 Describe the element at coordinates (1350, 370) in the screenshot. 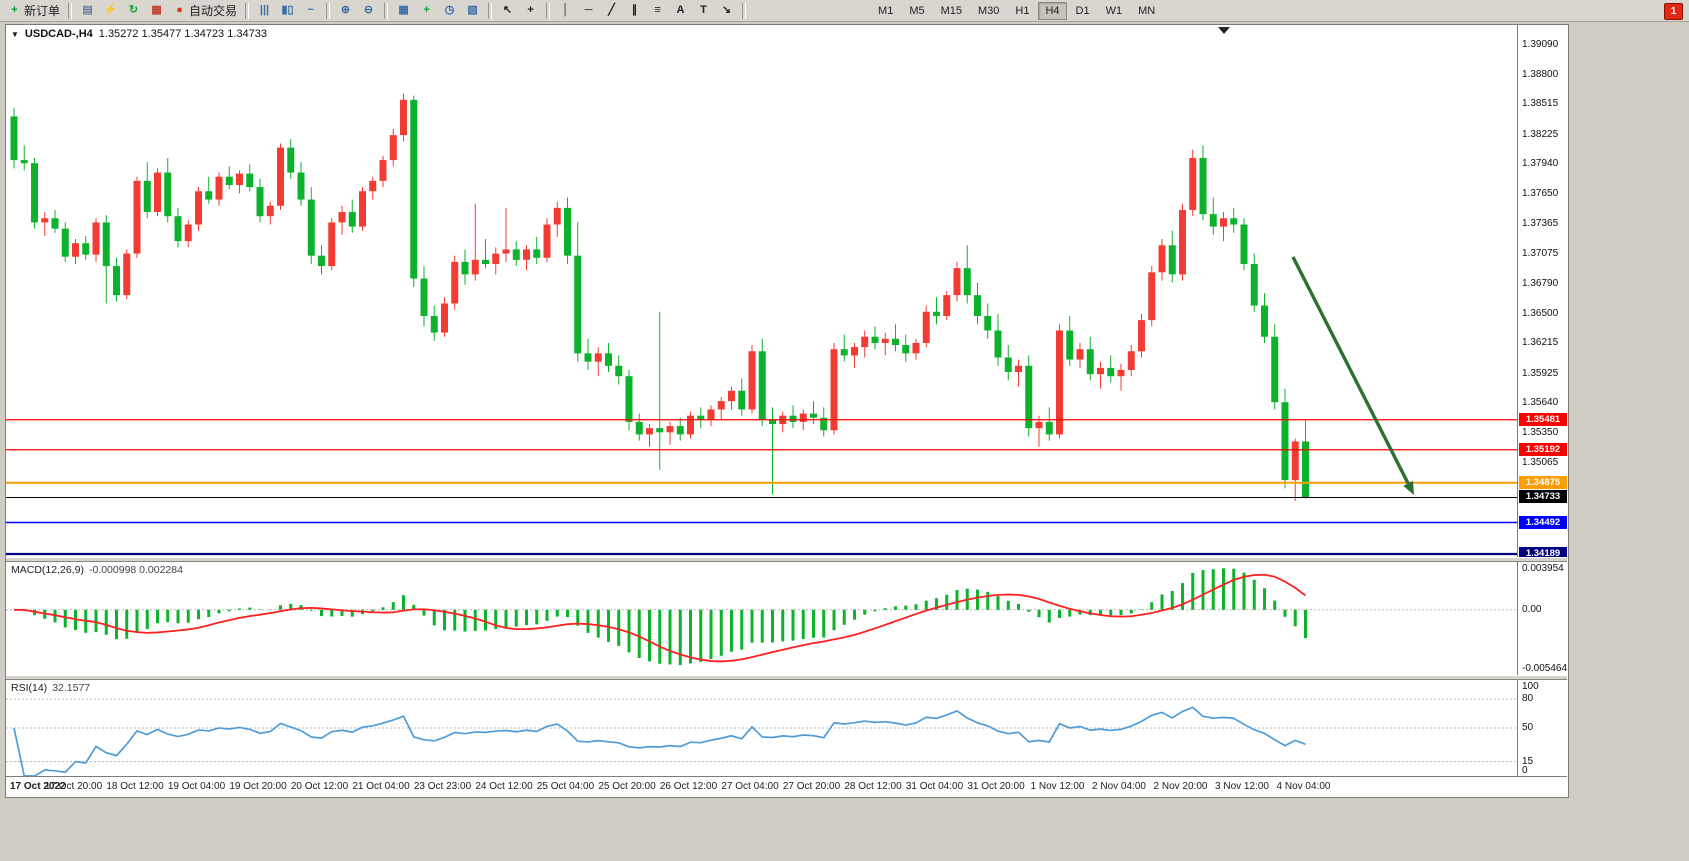

I see `trend-arrow` at that location.